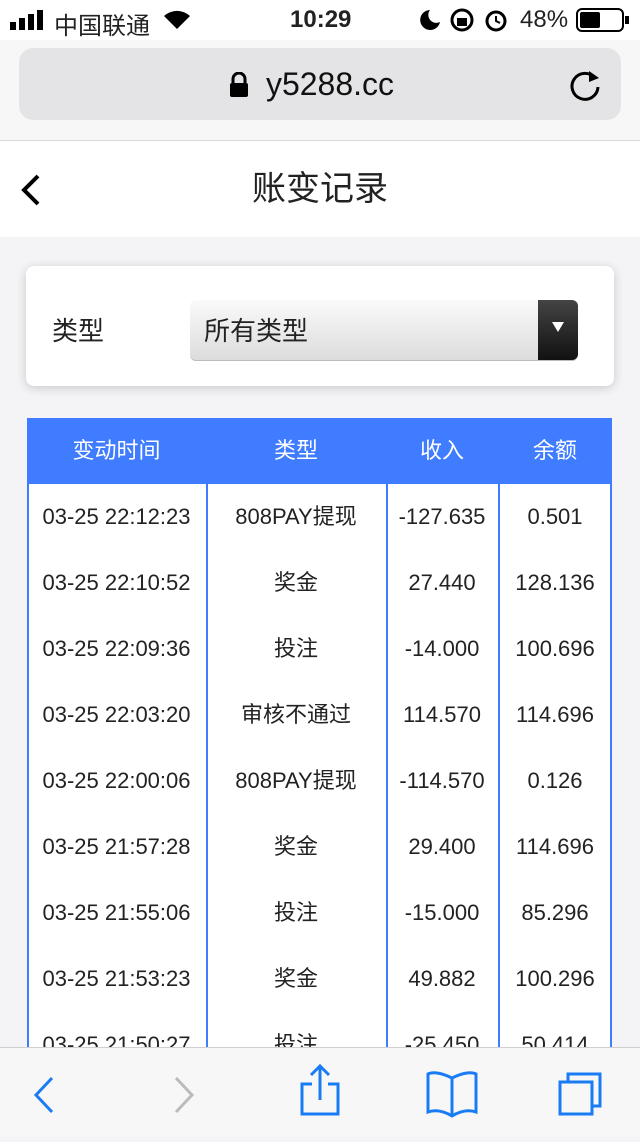  Describe the element at coordinates (442, 912) in the screenshot. I see `table-cell: -15.000` at that location.